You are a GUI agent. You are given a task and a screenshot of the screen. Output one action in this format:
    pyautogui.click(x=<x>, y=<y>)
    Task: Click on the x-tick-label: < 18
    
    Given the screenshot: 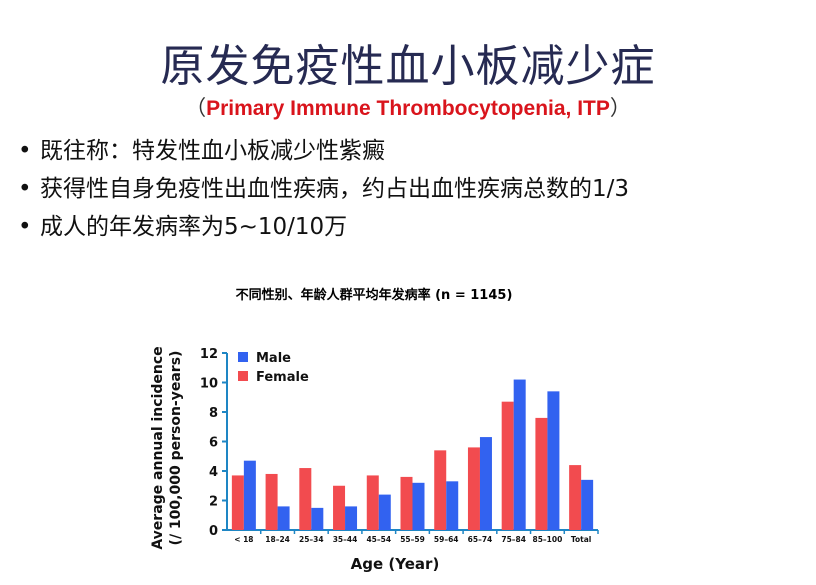 What is the action you would take?
    pyautogui.click(x=243, y=539)
    